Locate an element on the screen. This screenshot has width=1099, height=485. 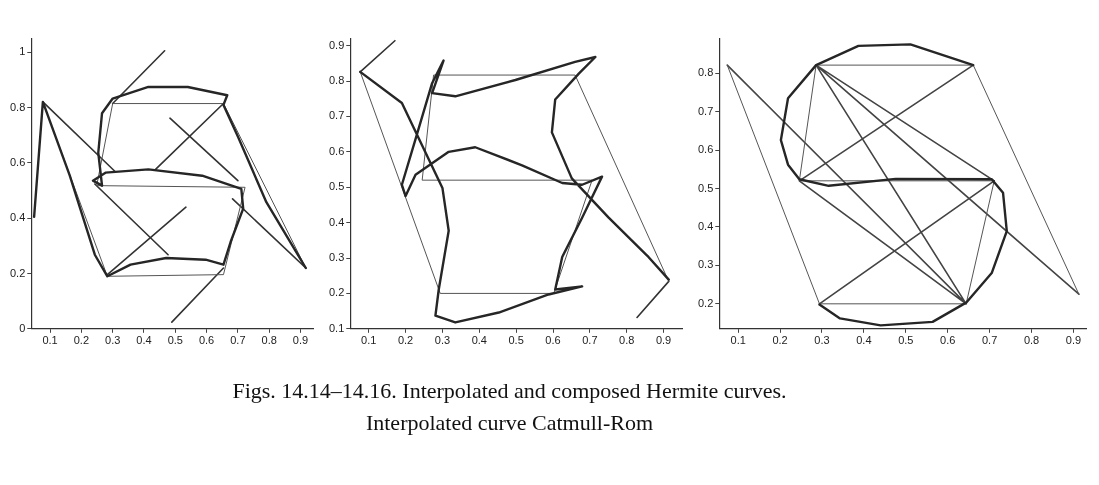
y-tick-label: 0.1 is located at coordinates (336, 327).